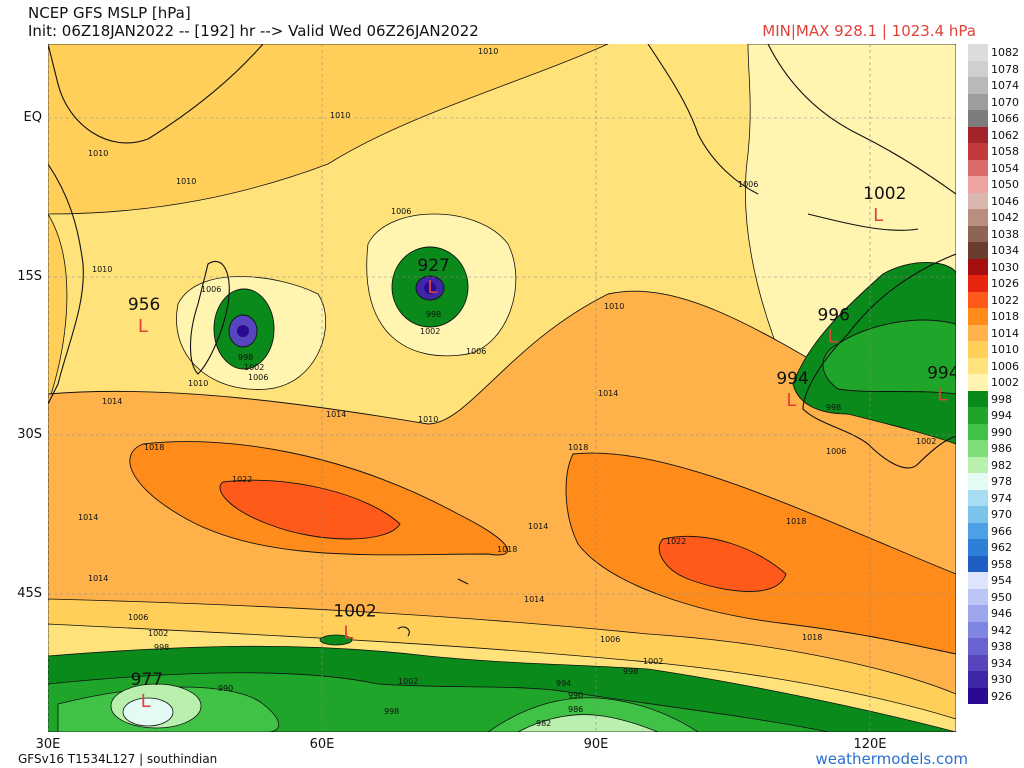  I want to click on legend-label: 1018, so click(1005, 316).